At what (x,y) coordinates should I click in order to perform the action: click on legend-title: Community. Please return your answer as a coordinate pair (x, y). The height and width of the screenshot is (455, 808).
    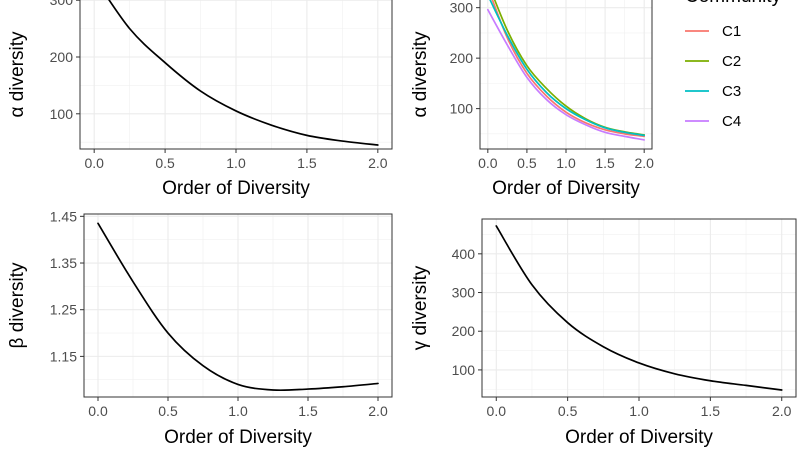
    Looking at the image, I should click on (733, 3).